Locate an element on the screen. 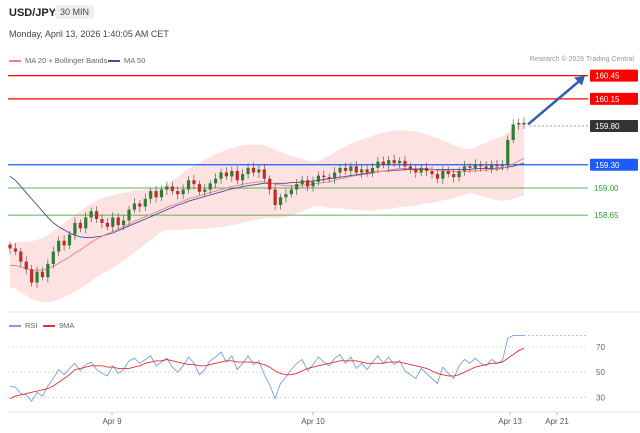 This screenshot has height=433, width=640. legend-ma20: MA 20 + Bollinger Bands is located at coordinates (58, 60).